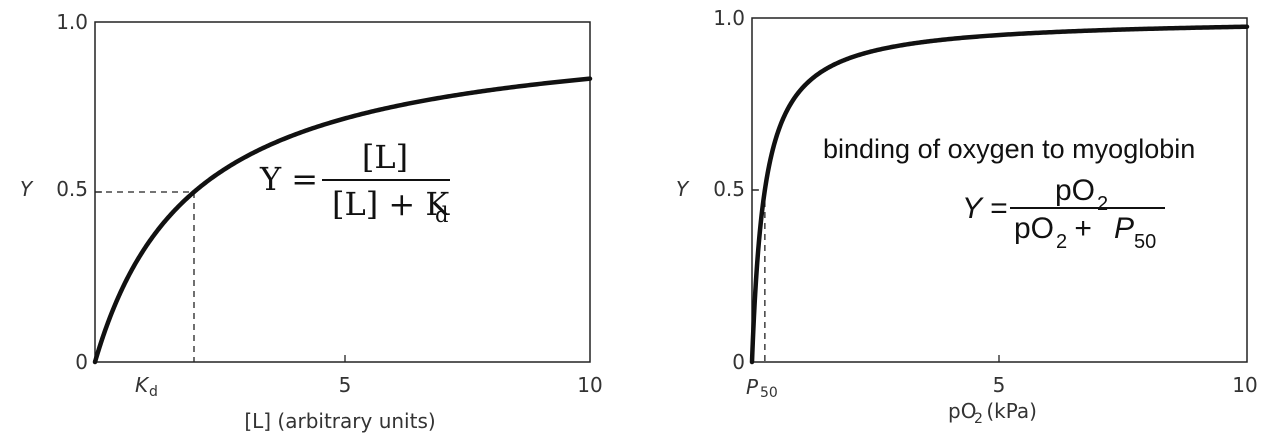 The width and height of the screenshot is (1277, 440). I want to click on x-tick-kd: K d, so click(146, 386).